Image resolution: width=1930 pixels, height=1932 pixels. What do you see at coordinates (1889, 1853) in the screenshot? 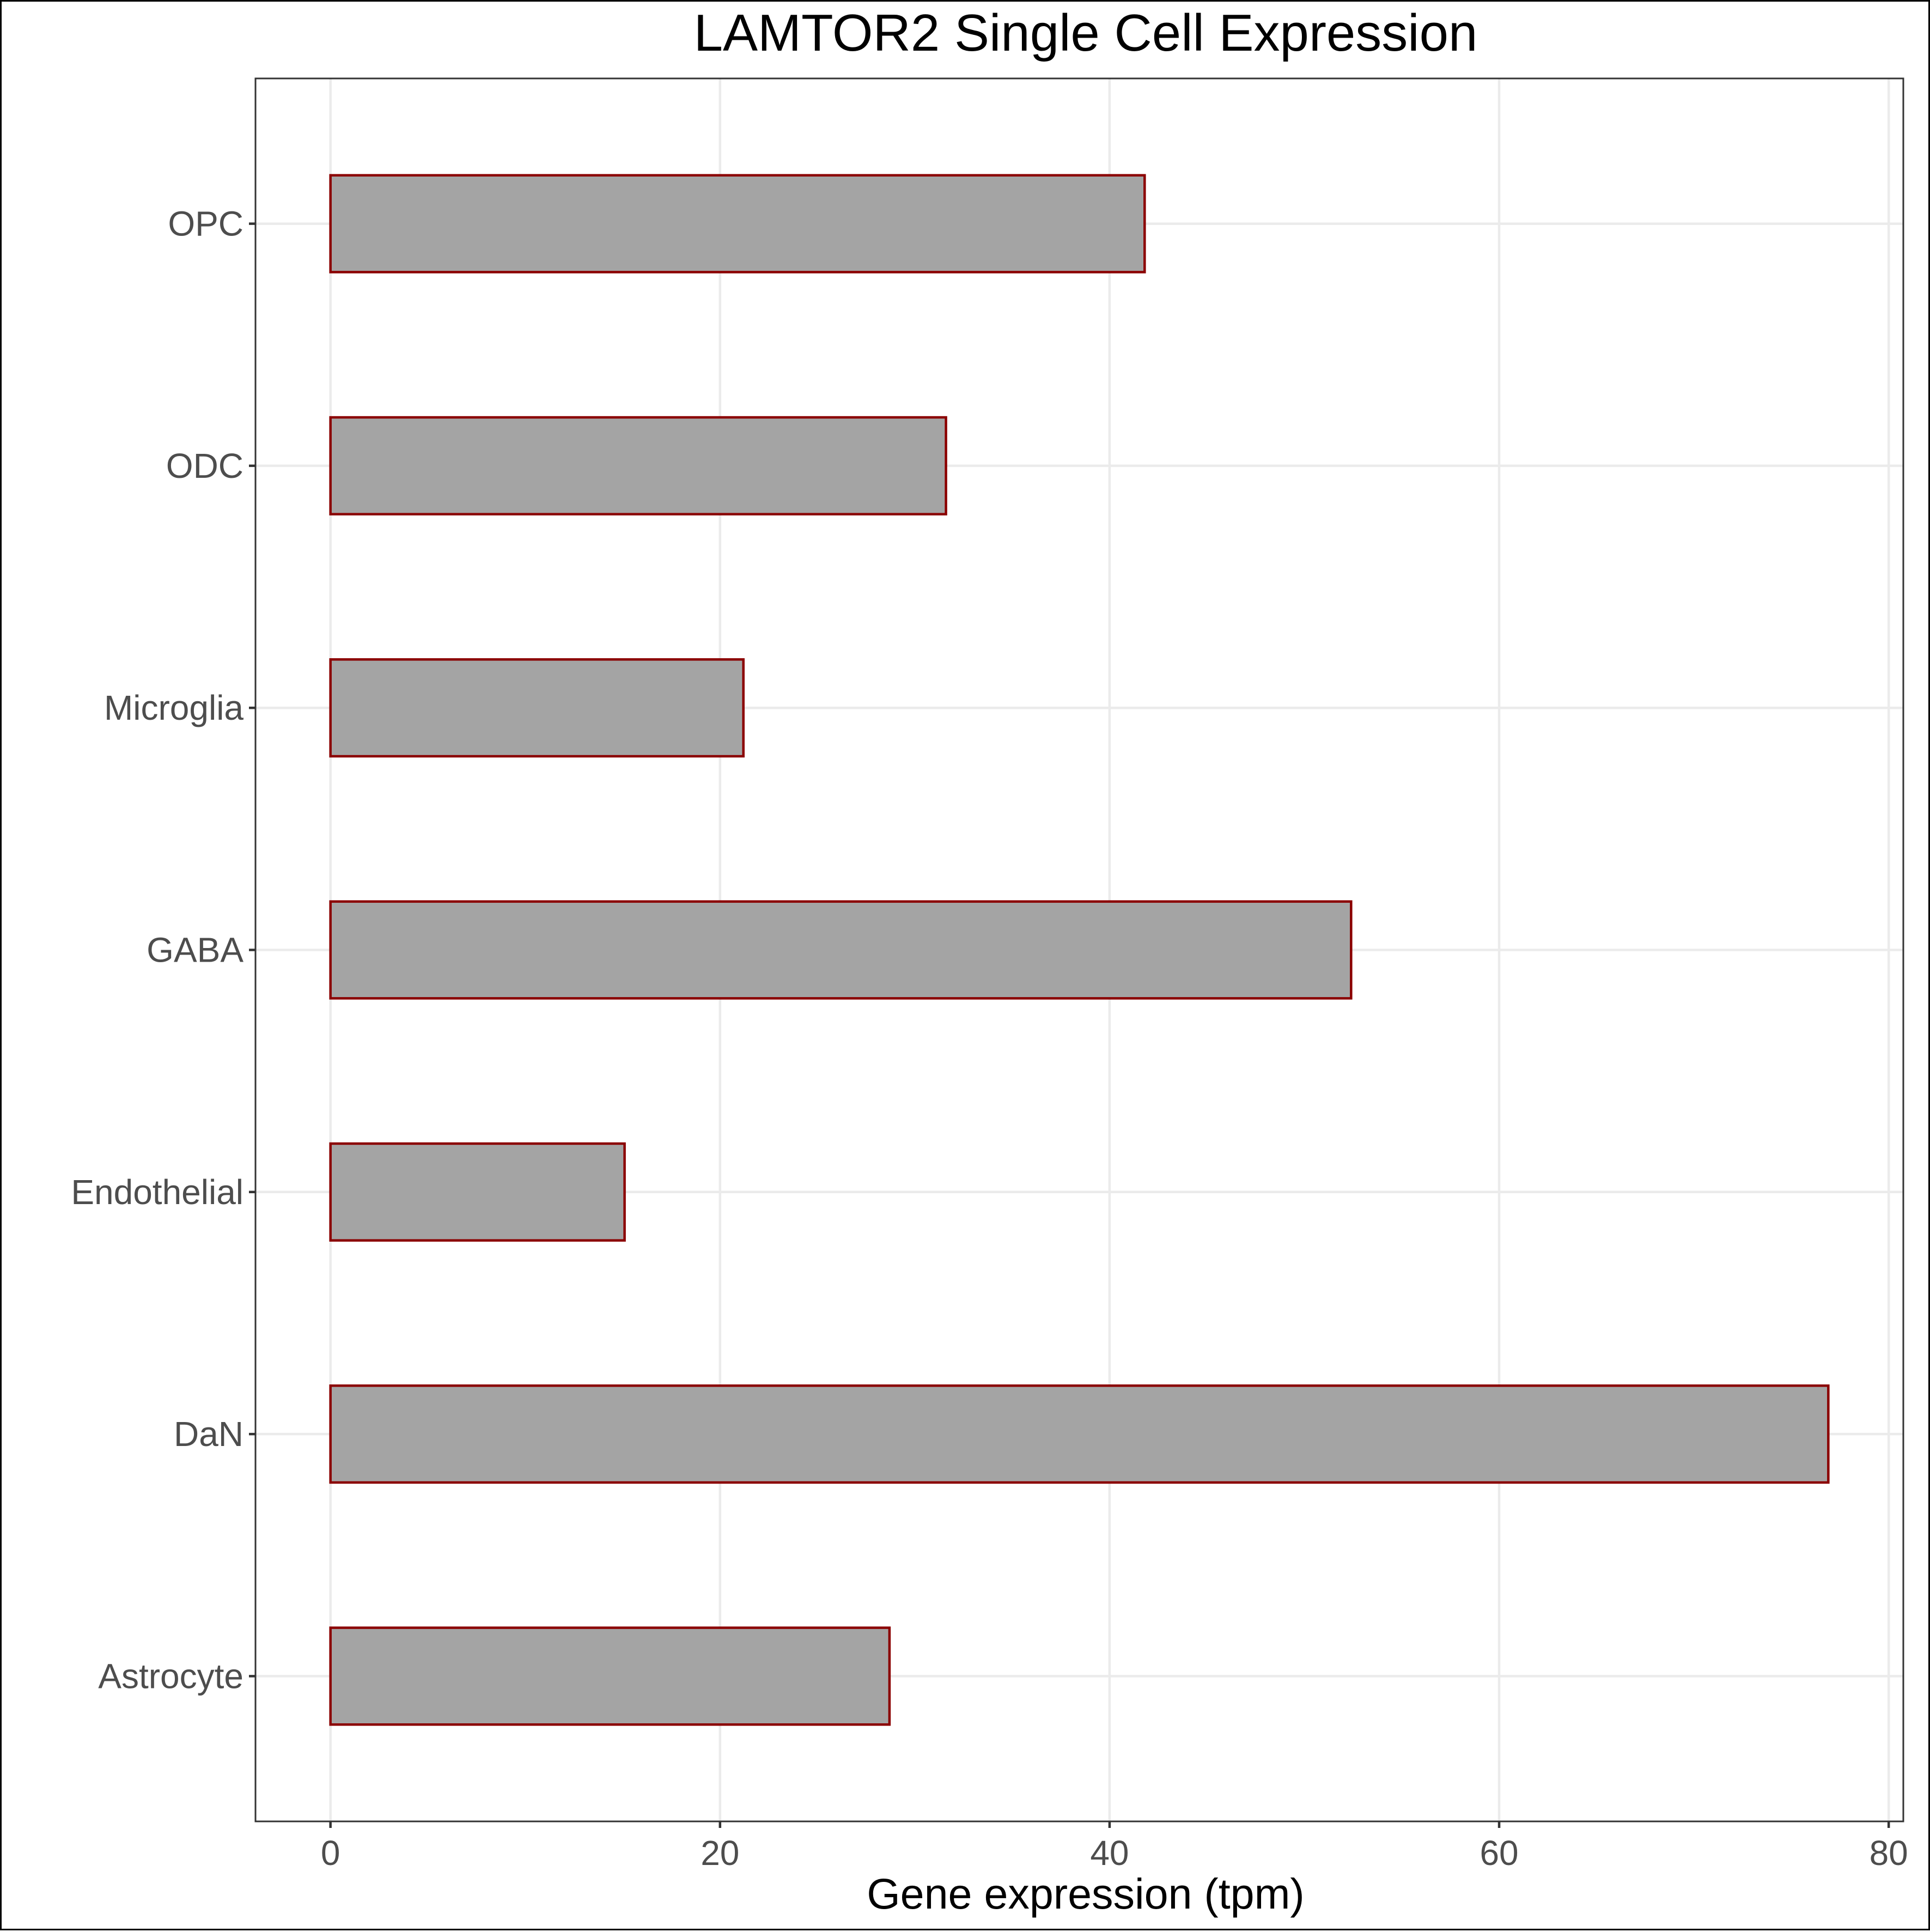
I see `x-tick-label-80: 80` at bounding box center [1889, 1853].